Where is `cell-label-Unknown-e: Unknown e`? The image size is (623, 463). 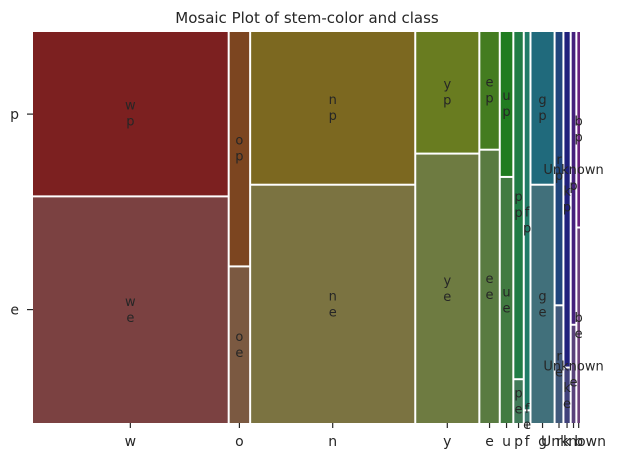
cell-label-Unknown-e: Unknown e is located at coordinates (573, 374).